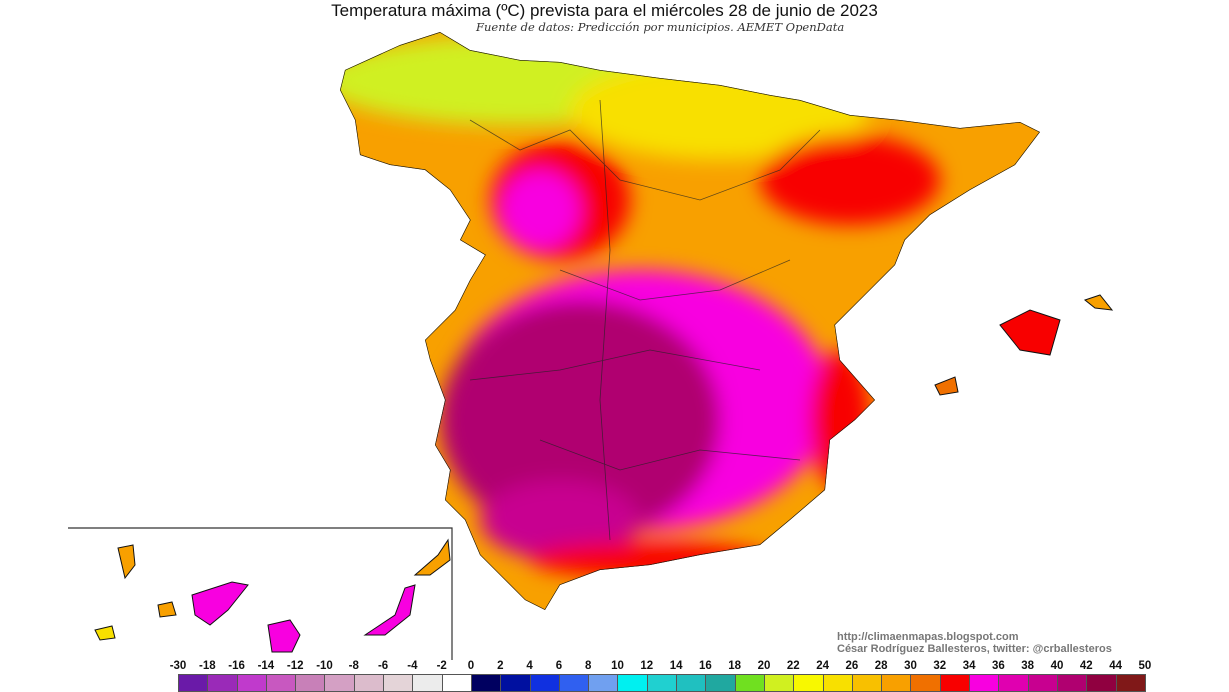 Image resolution: width=1229 pixels, height=692 pixels. I want to click on credits-url: http://climaenmapas.blogspot.com, so click(928, 637).